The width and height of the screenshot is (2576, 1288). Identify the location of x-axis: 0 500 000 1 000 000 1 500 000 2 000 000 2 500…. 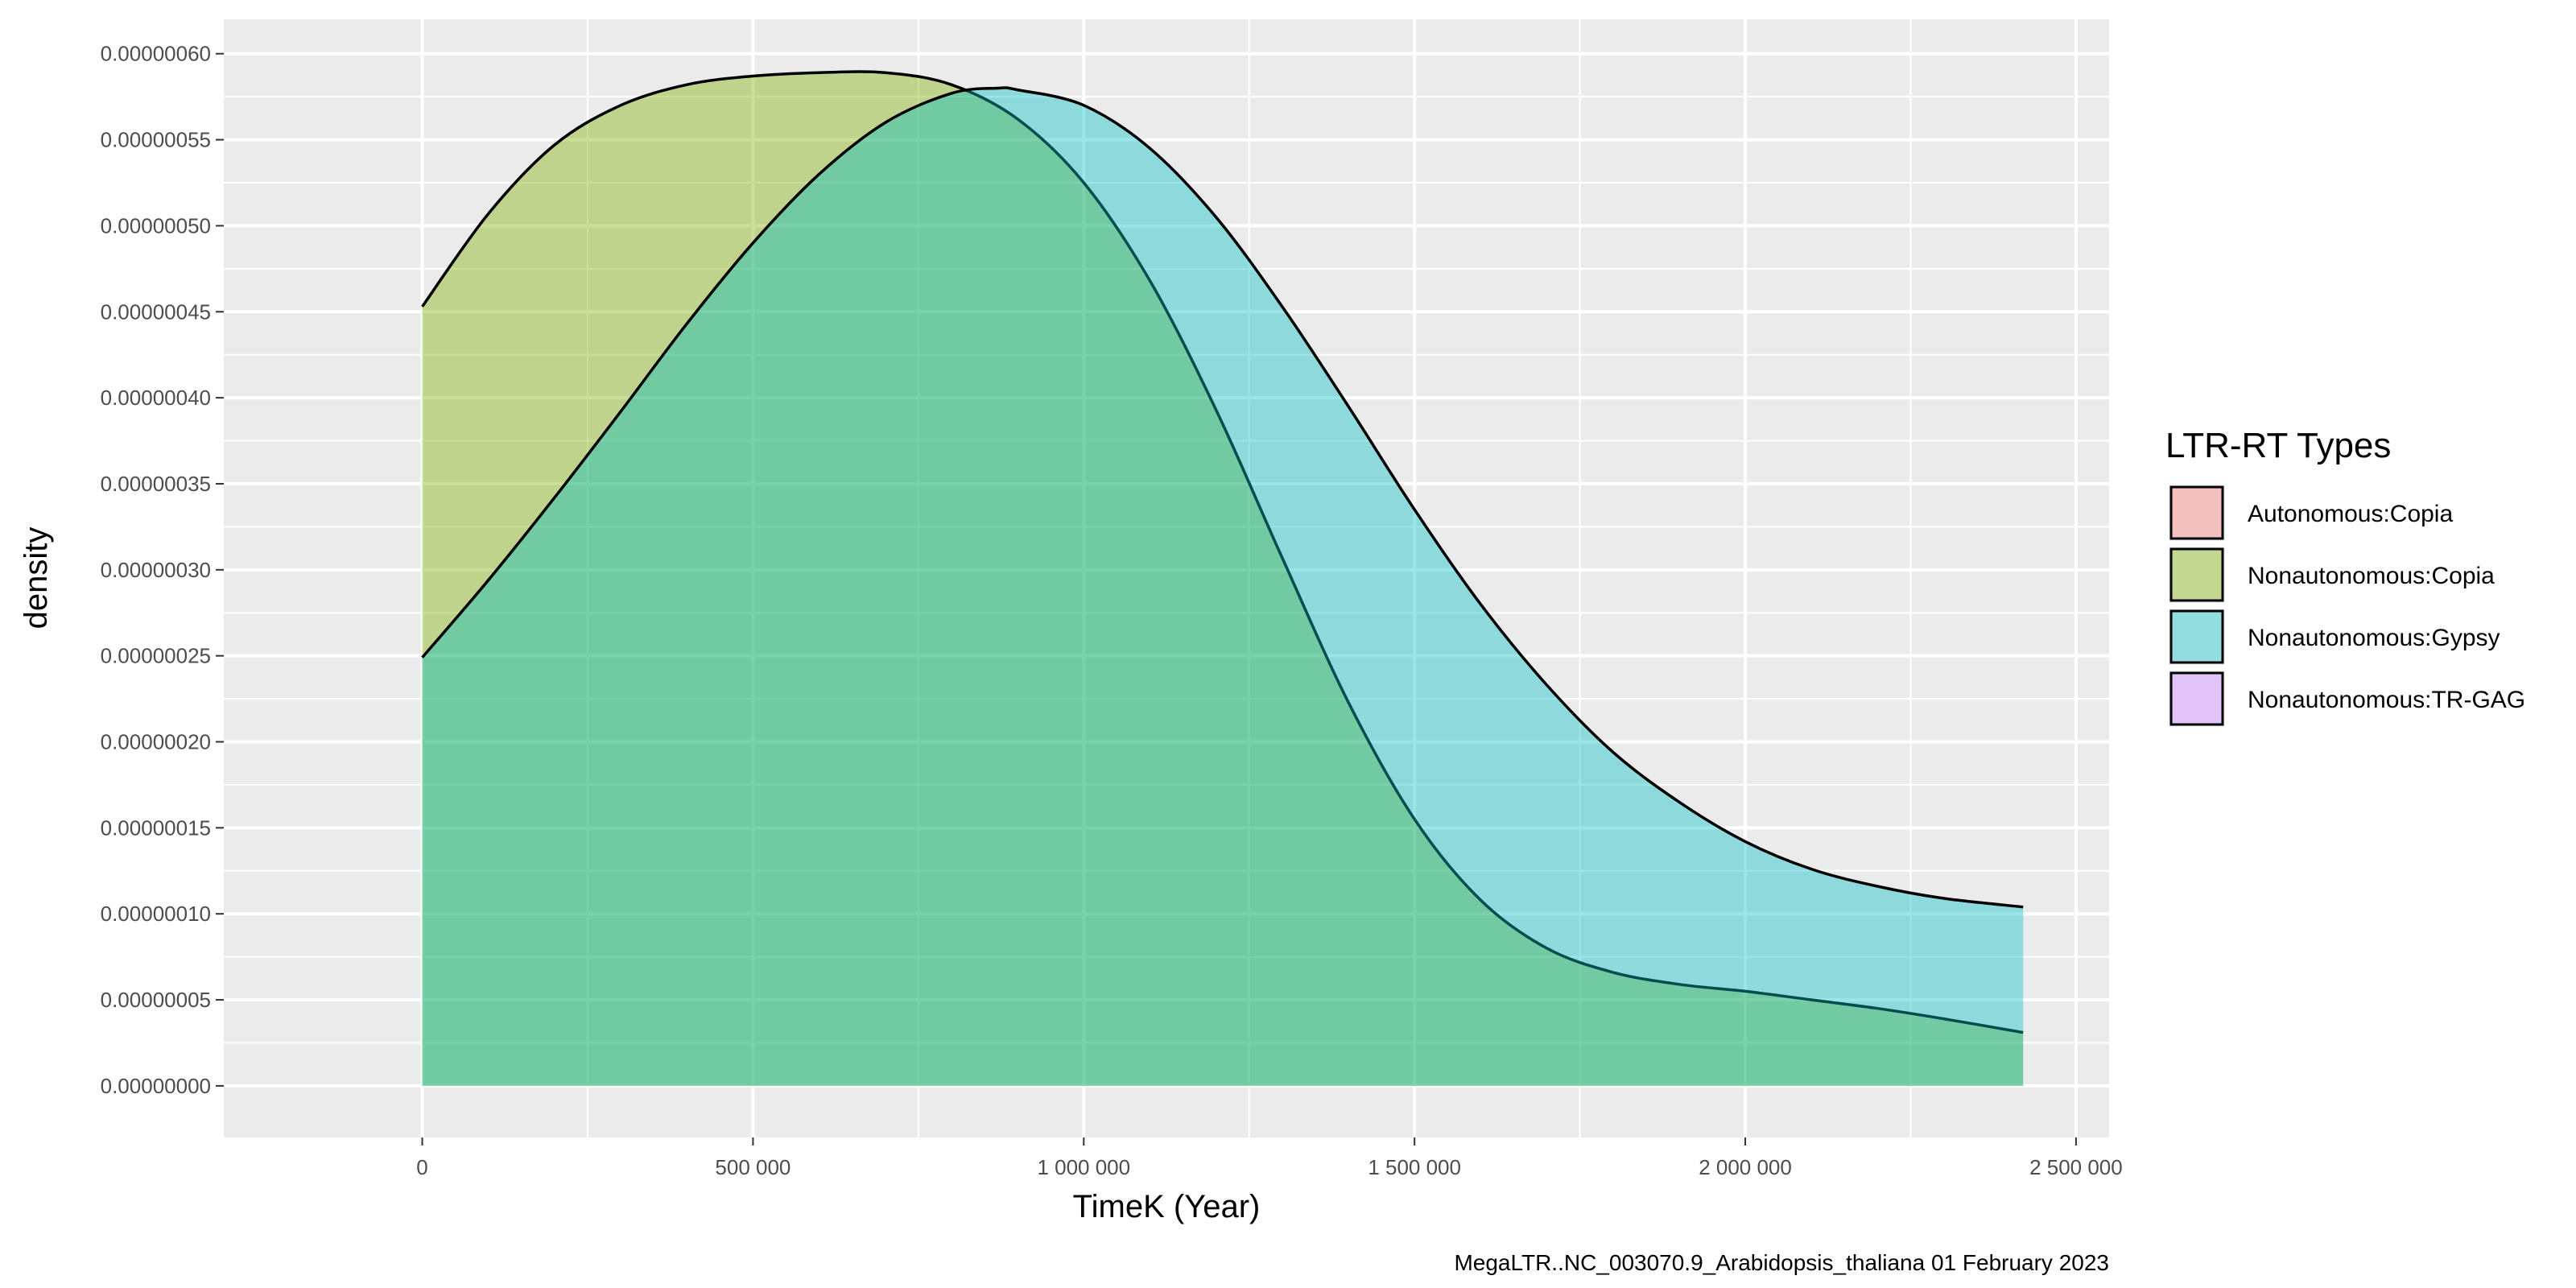
(1269, 1158).